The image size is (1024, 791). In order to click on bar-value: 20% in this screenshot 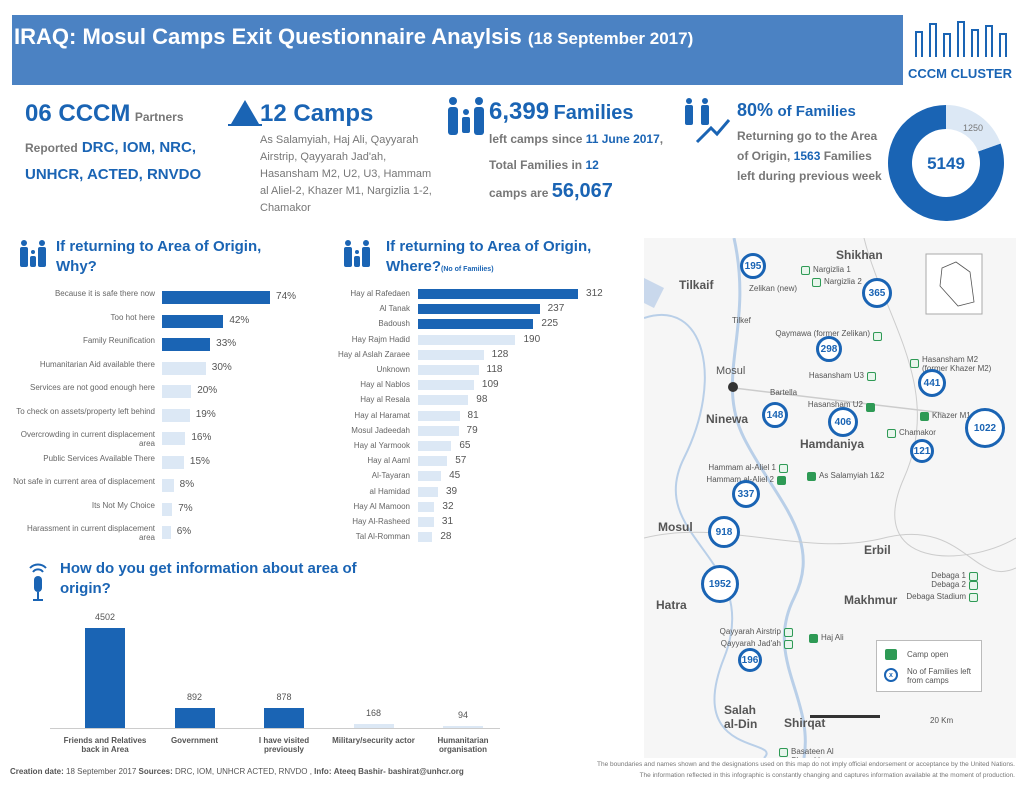, I will do `click(207, 390)`.